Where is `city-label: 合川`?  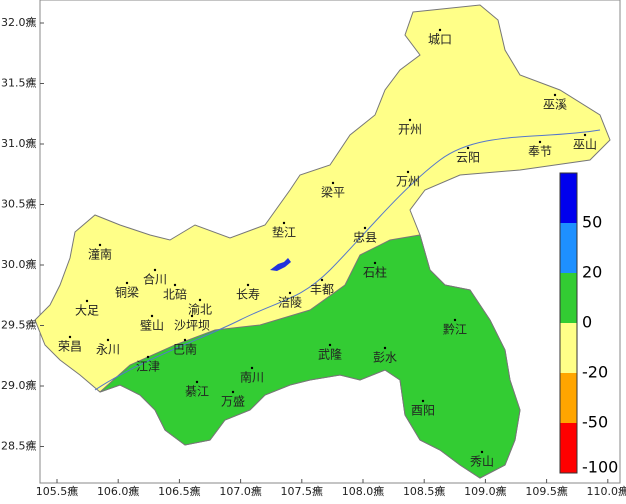
city-label: 合川 is located at coordinates (155, 279).